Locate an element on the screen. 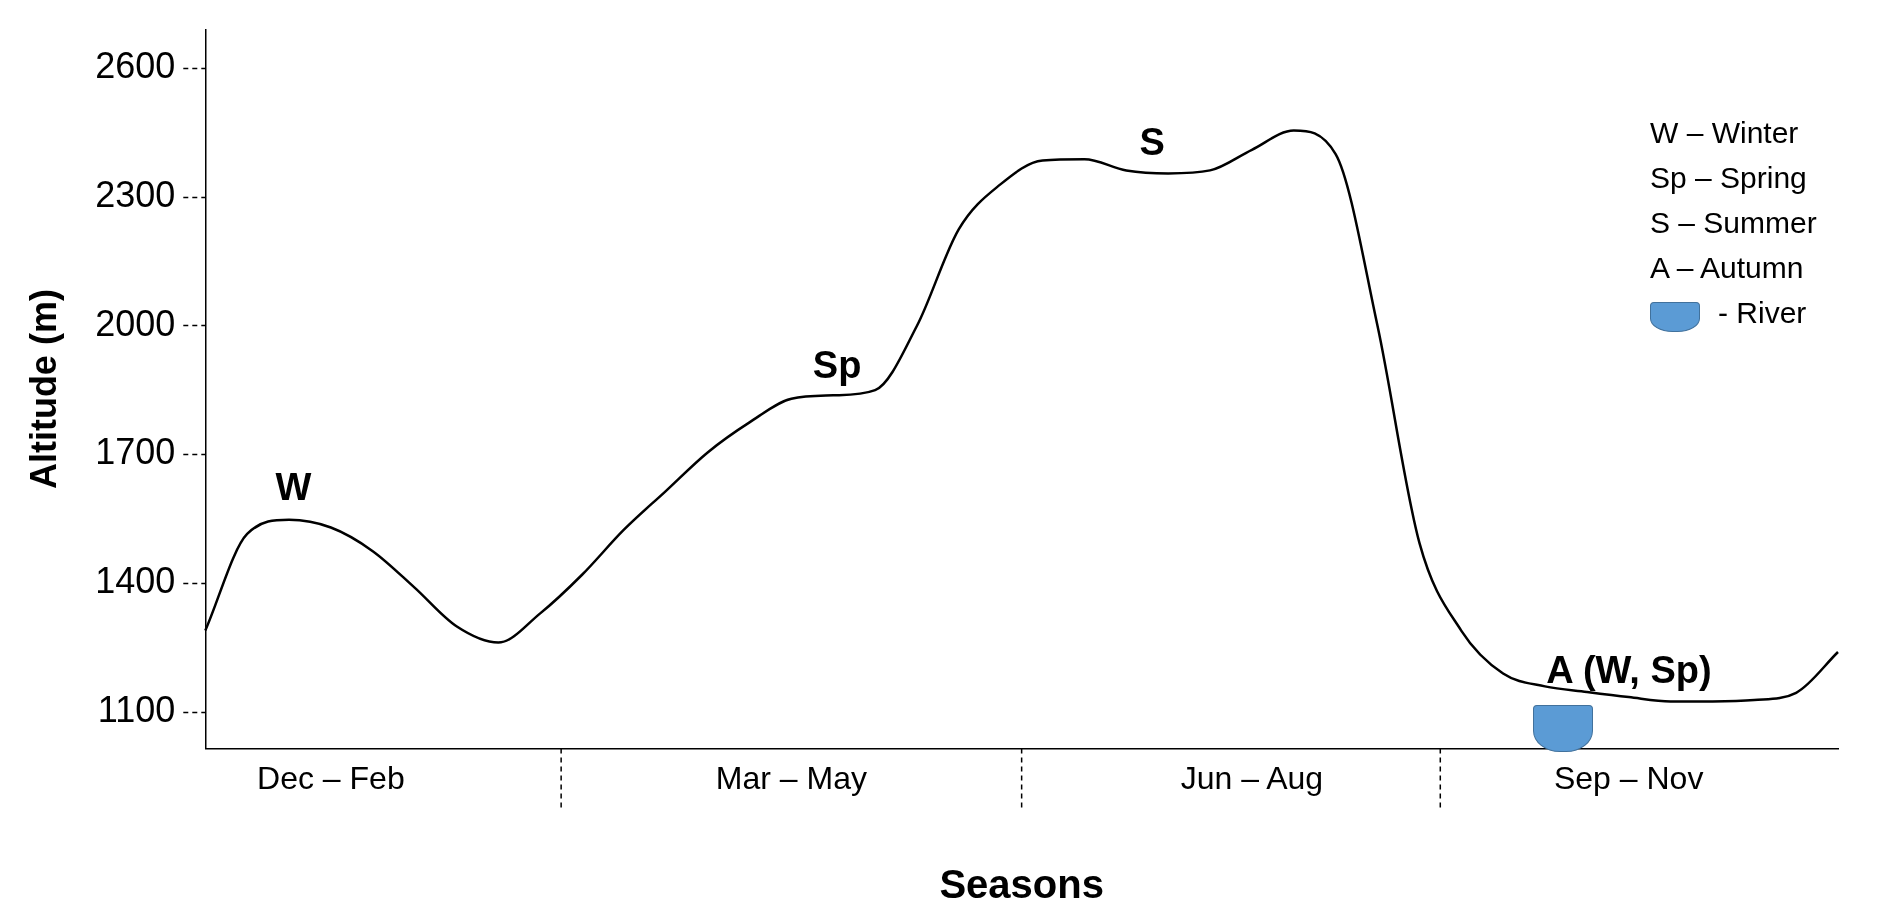  y-axis-title: Altitude (m) is located at coordinates (43, 389).